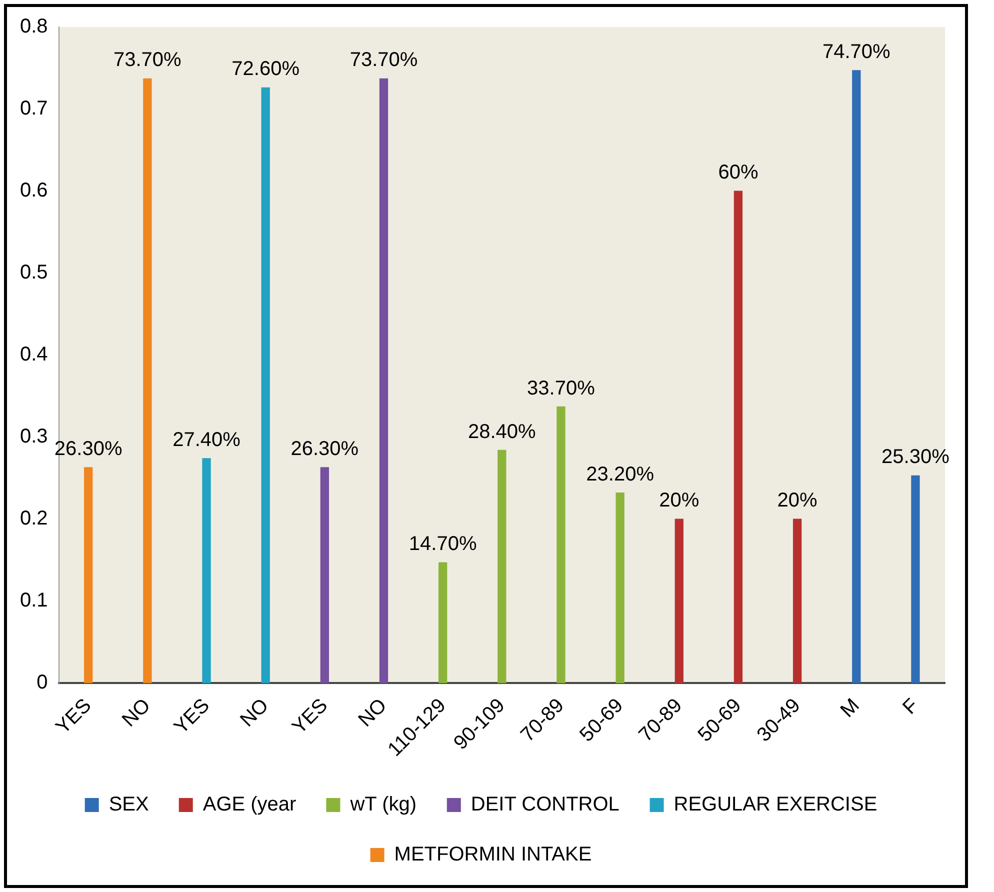  I want to click on data-label: 74.70%, so click(856, 51).